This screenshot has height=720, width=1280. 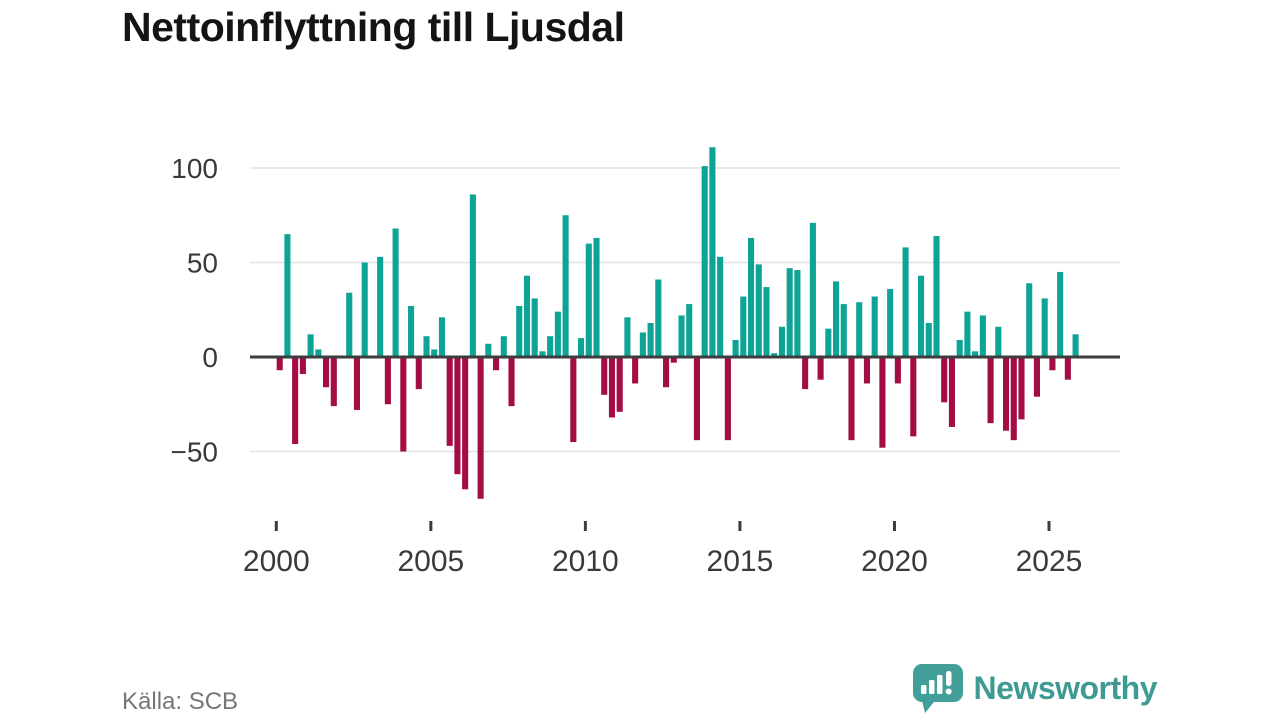 What do you see at coordinates (276, 561) in the screenshot?
I see `x-tick-label-2000: 2000` at bounding box center [276, 561].